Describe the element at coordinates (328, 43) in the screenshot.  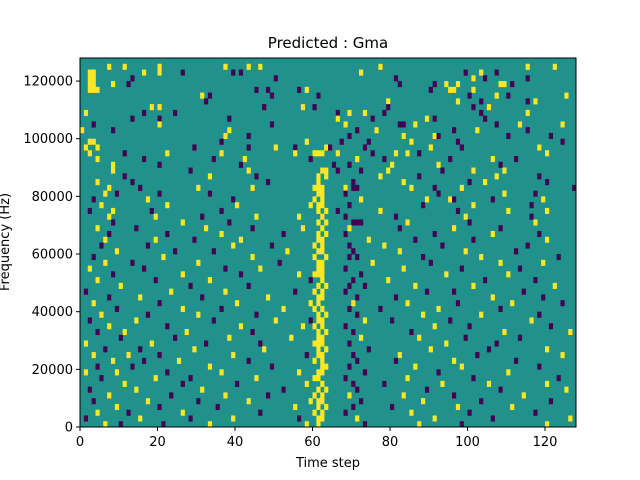
I see `chart-title: Predicted : Gma` at that location.